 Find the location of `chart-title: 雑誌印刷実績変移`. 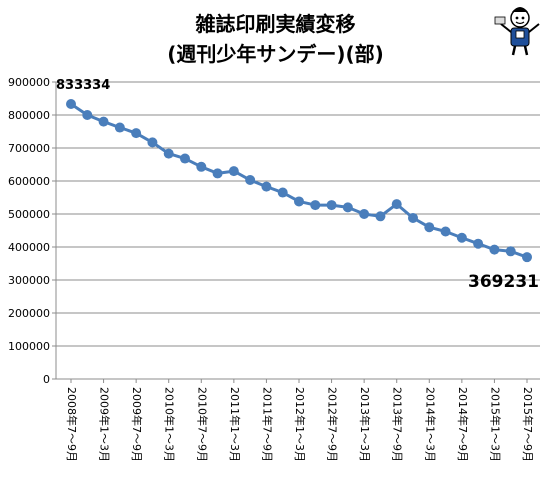

chart-title: 雑誌印刷実績変移 is located at coordinates (275, 24).